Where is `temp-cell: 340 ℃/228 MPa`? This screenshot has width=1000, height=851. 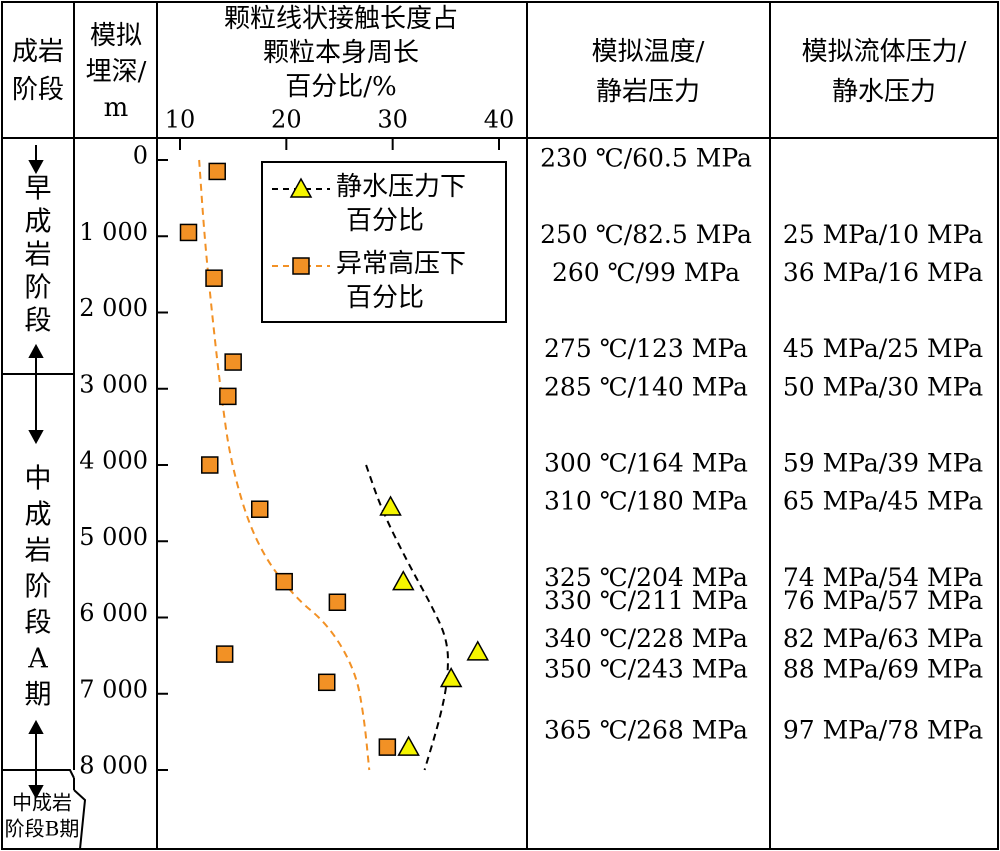 temp-cell: 340 ℃/228 MPa is located at coordinates (646, 638).